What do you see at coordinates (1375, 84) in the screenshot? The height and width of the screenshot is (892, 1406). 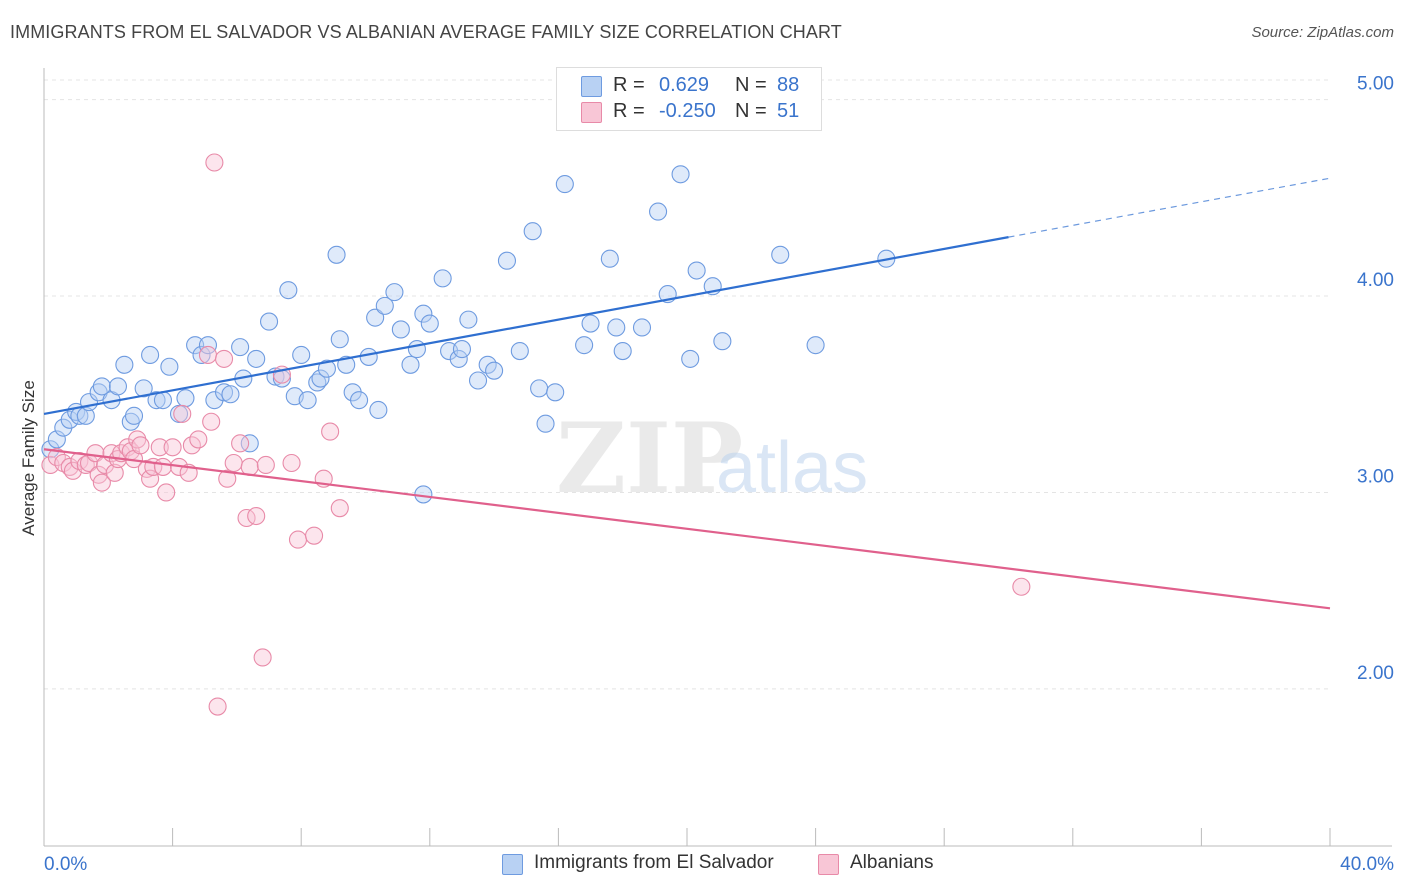 I see `y-tick-label: 5.00` at bounding box center [1375, 84].